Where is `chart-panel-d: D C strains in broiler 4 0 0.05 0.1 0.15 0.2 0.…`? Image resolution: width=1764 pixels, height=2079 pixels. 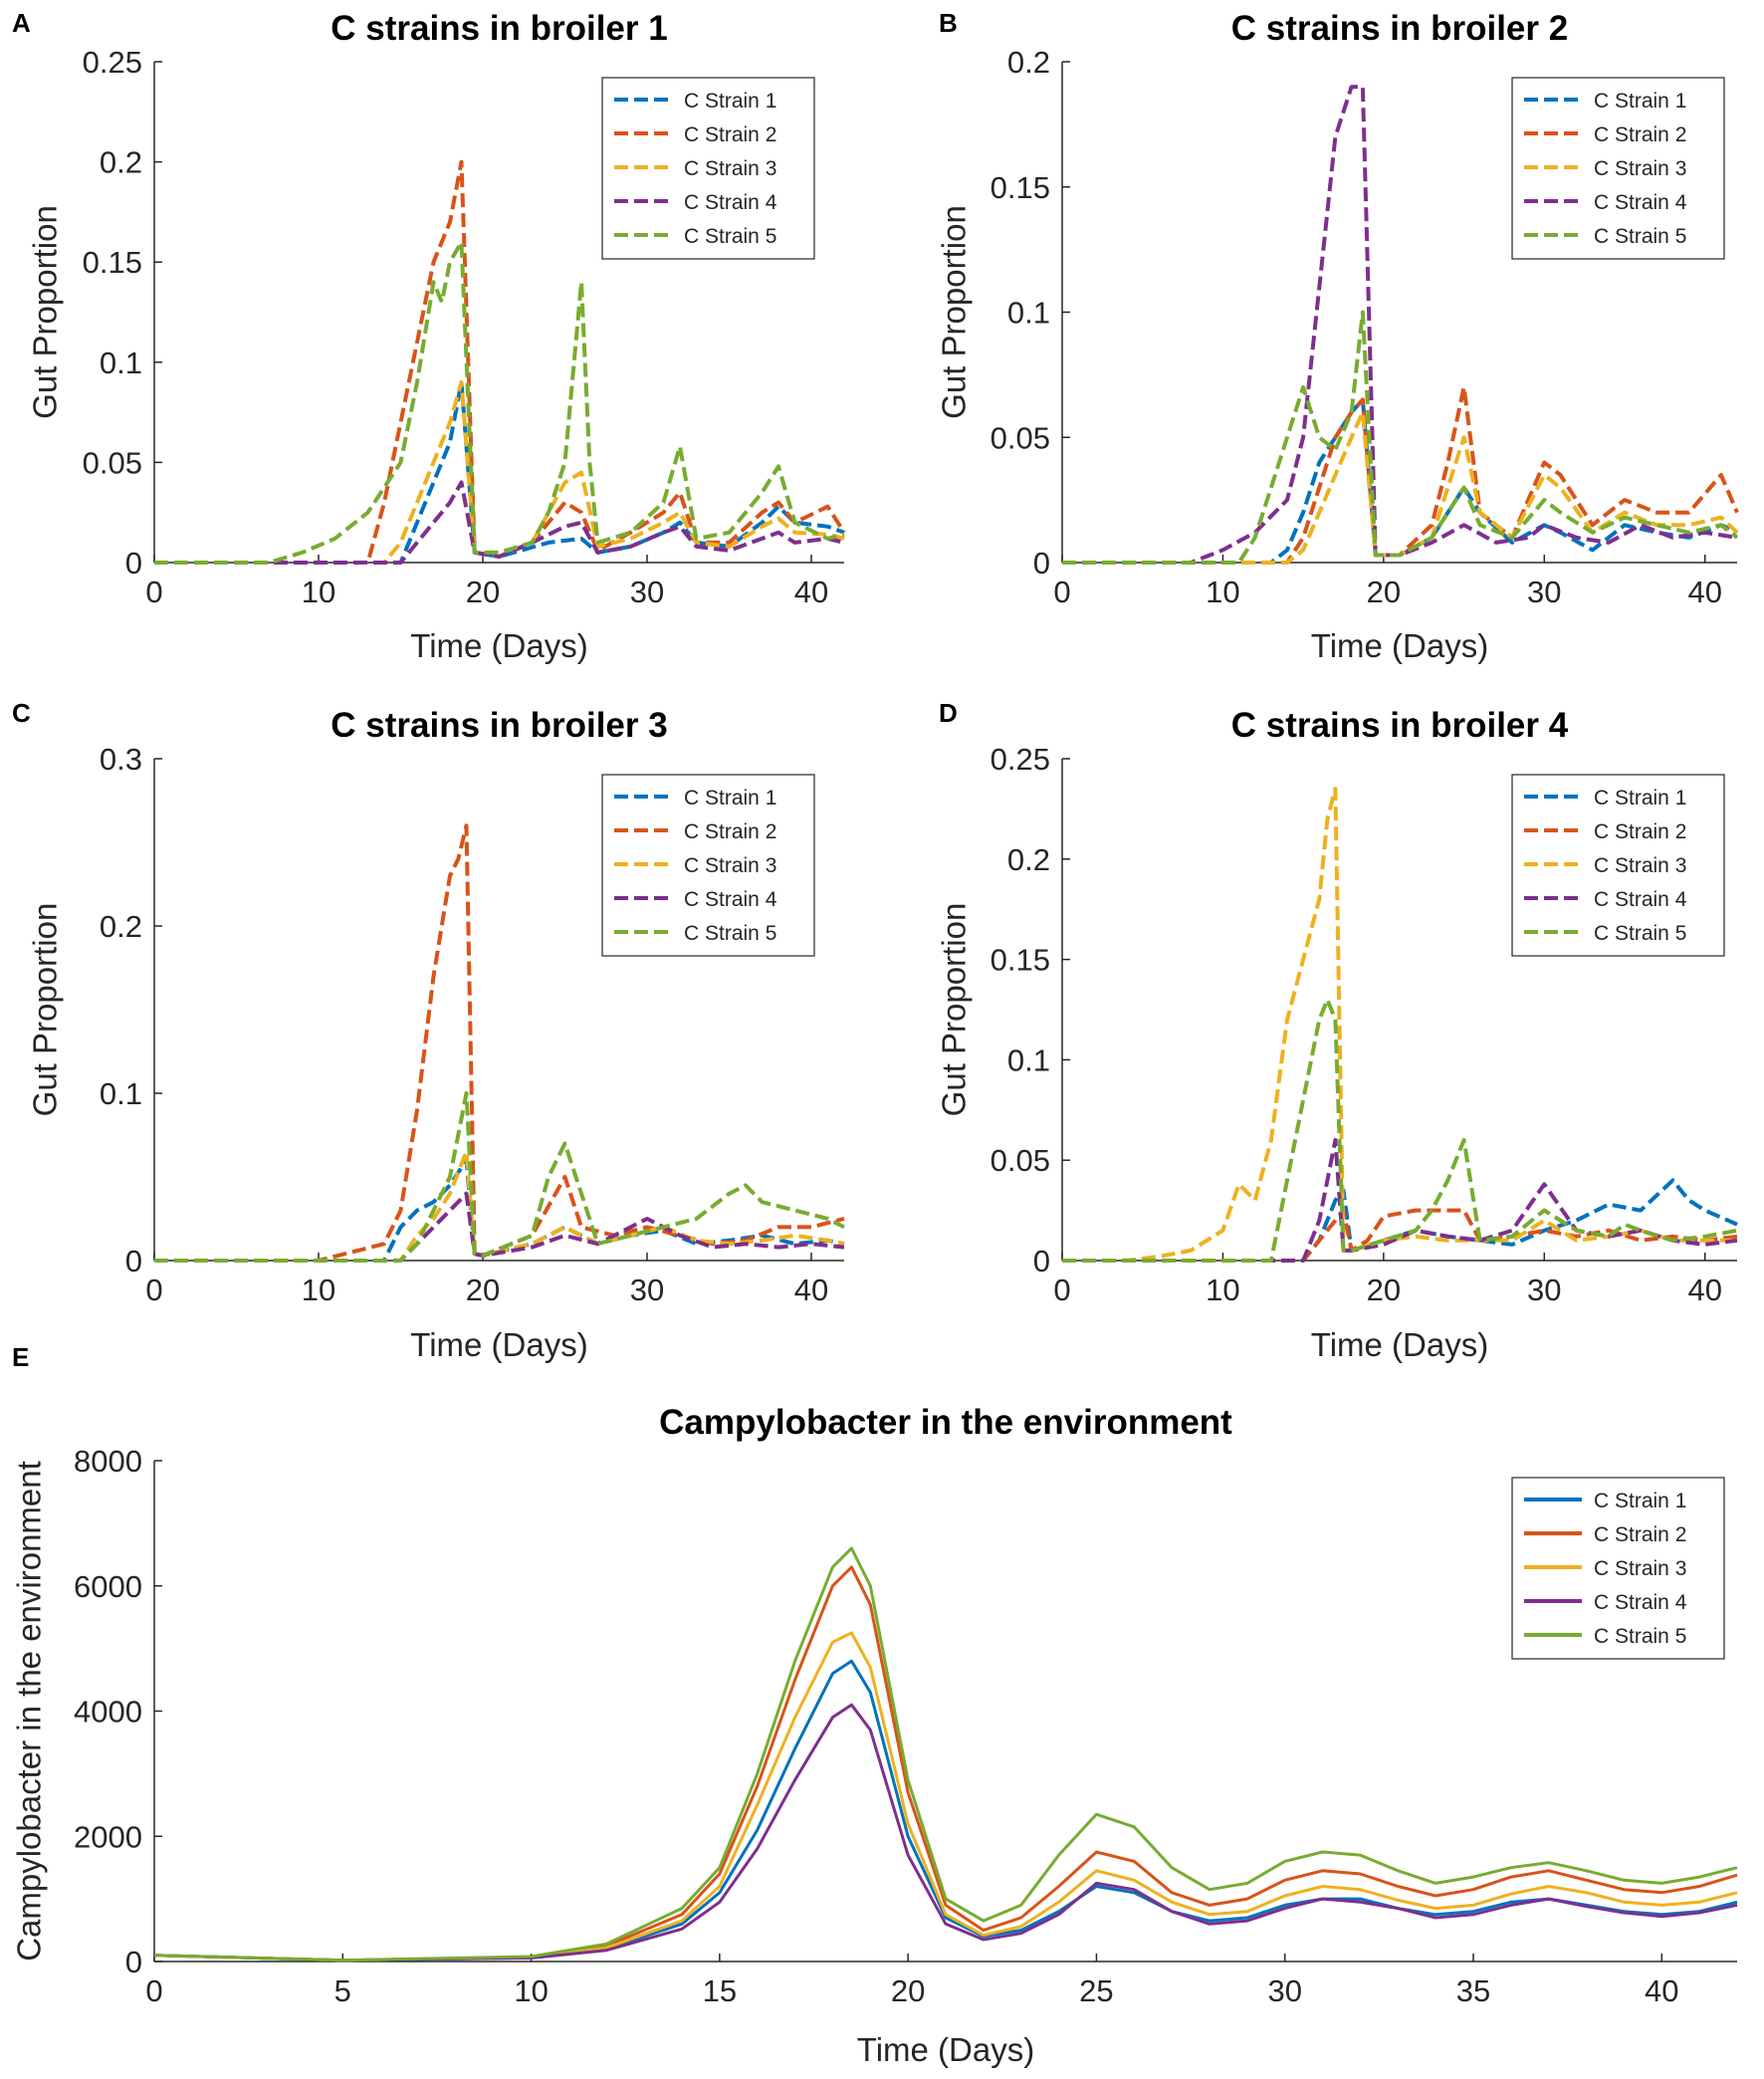 chart-panel-d: D C strains in broiler 4 0 0.05 0.1 0.15 0.2 0.… is located at coordinates (1337, 1030).